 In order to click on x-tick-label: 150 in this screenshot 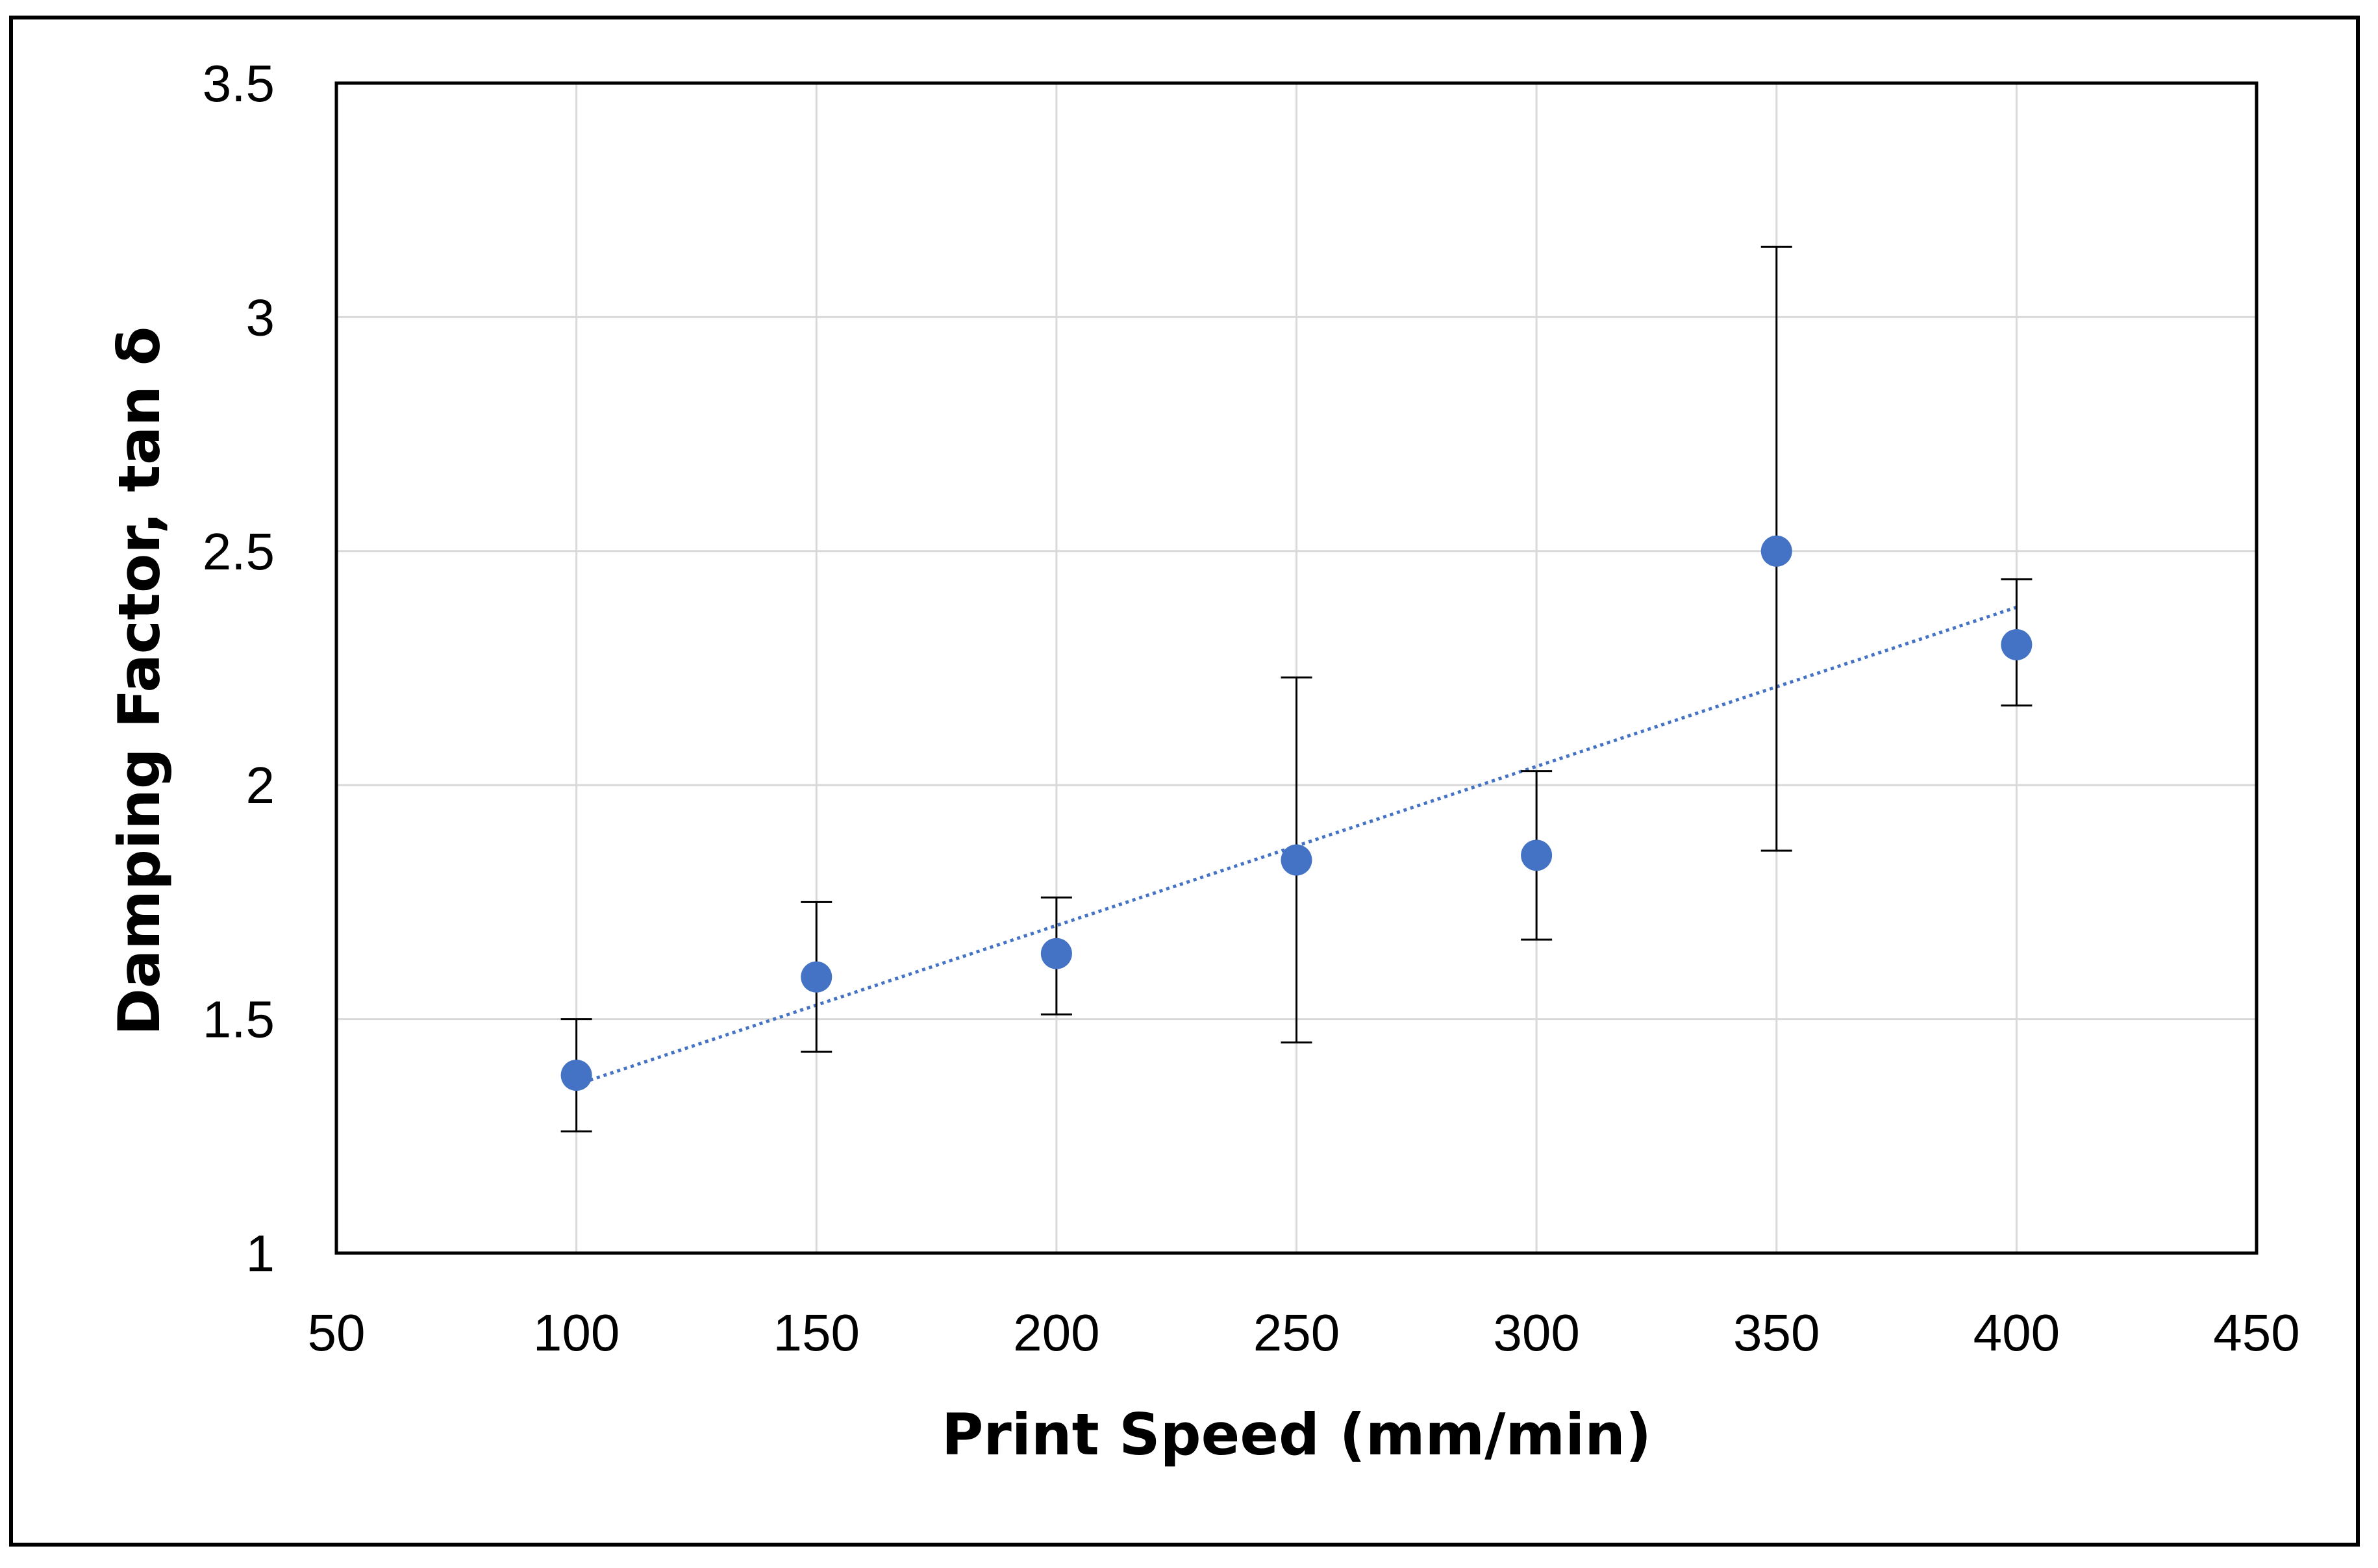, I will do `click(816, 1333)`.